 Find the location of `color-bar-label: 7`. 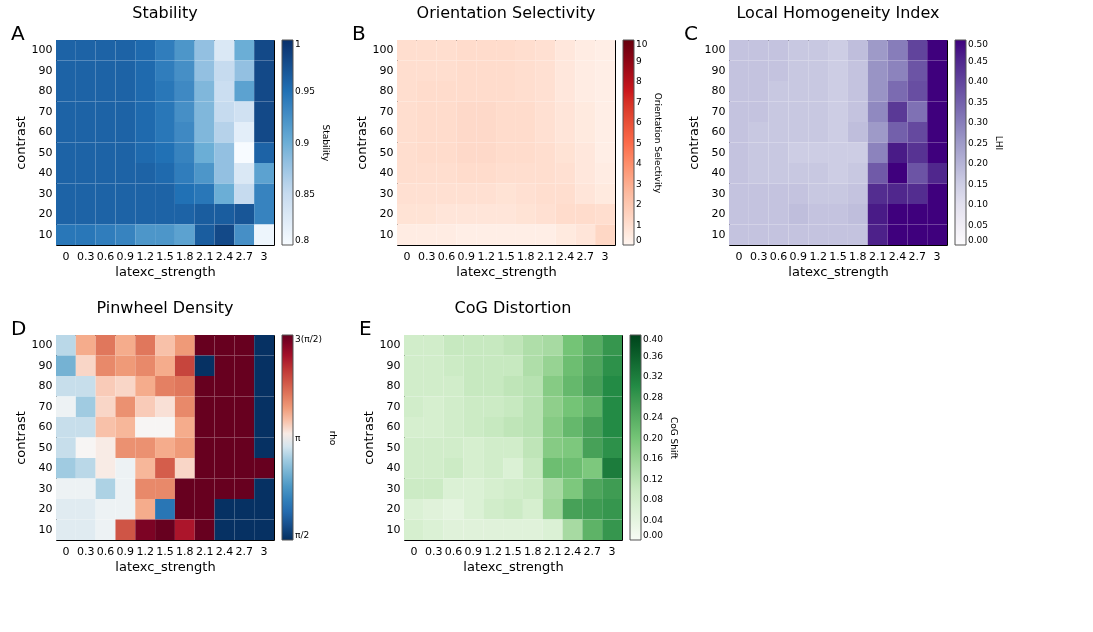

color-bar-label: 7 is located at coordinates (639, 101).